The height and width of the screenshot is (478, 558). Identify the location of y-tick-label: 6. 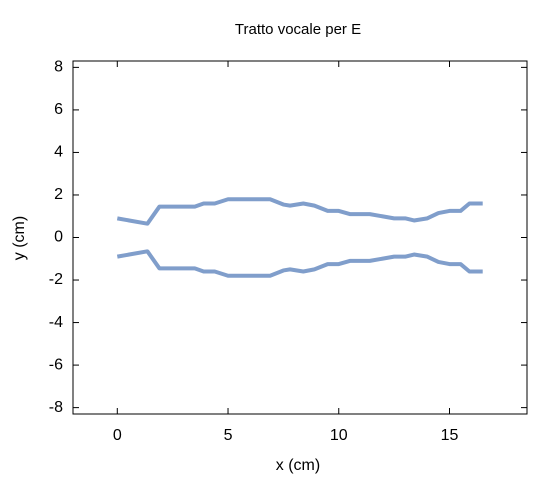
(58, 109).